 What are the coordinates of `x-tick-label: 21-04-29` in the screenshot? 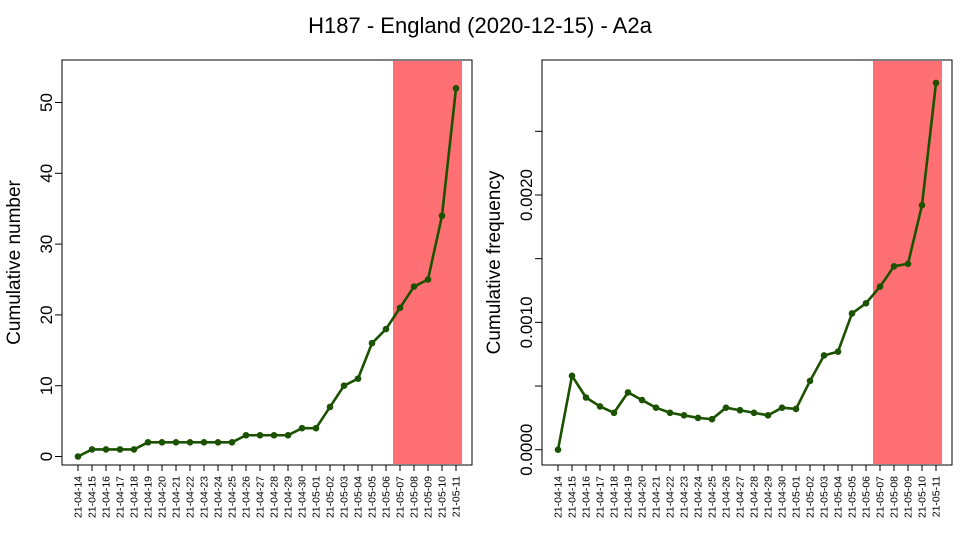 It's located at (769, 497).